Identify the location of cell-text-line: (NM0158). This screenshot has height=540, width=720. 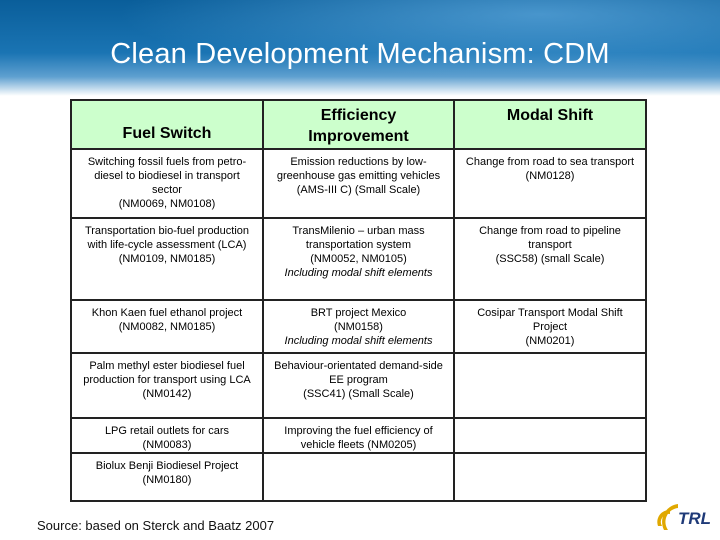
(358, 327).